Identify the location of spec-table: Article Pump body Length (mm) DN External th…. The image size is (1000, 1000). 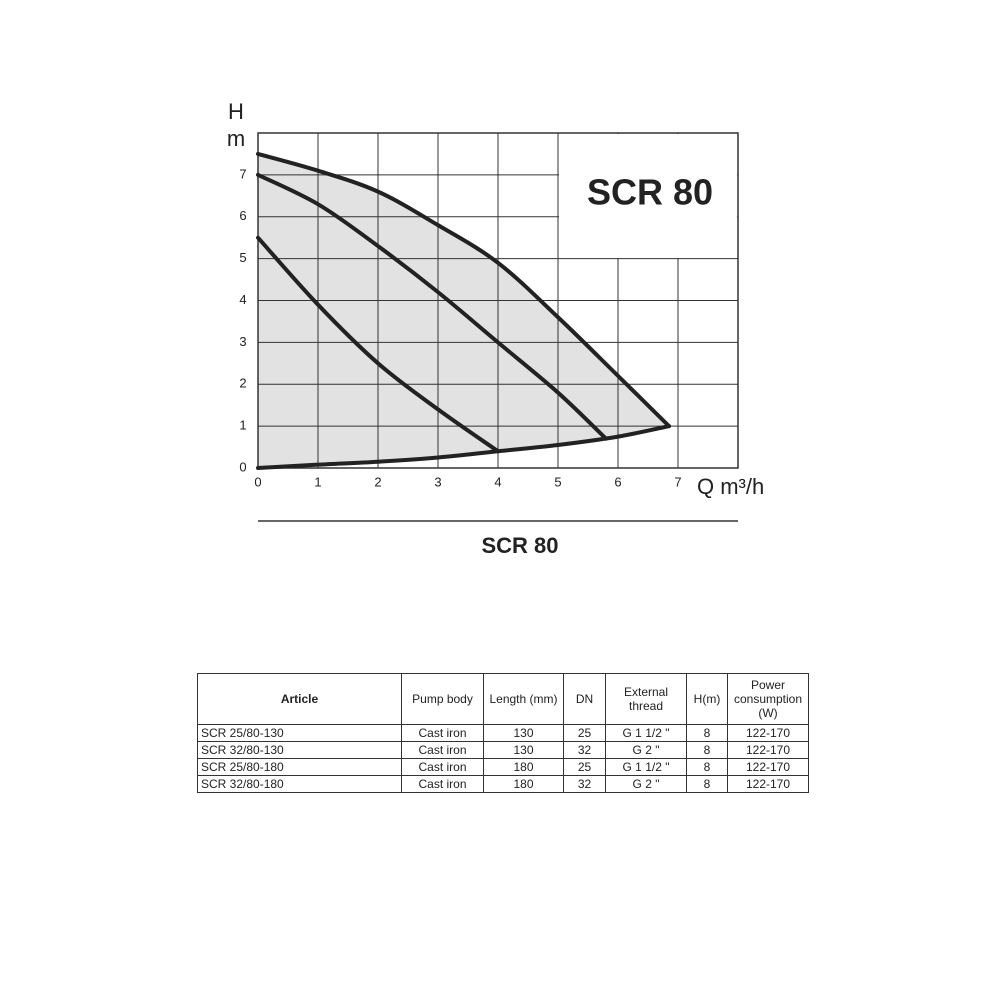
(503, 733).